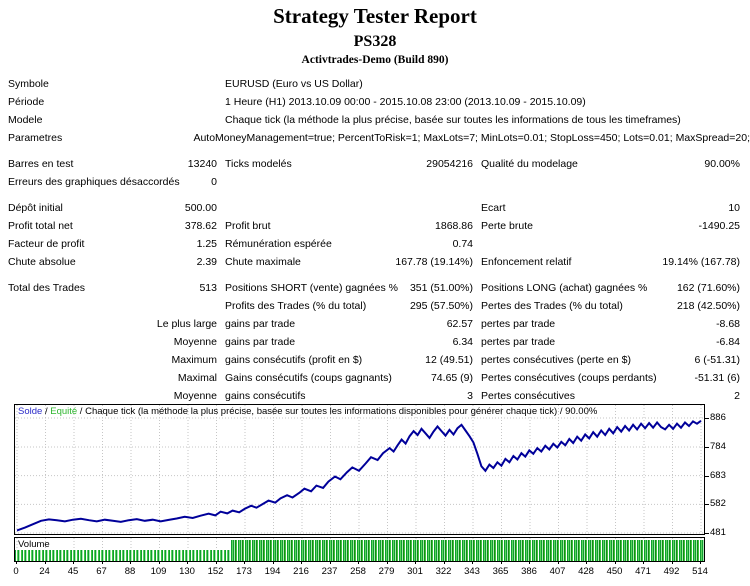  Describe the element at coordinates (263, 262) in the screenshot. I see `row-label: Chute maximale` at that location.